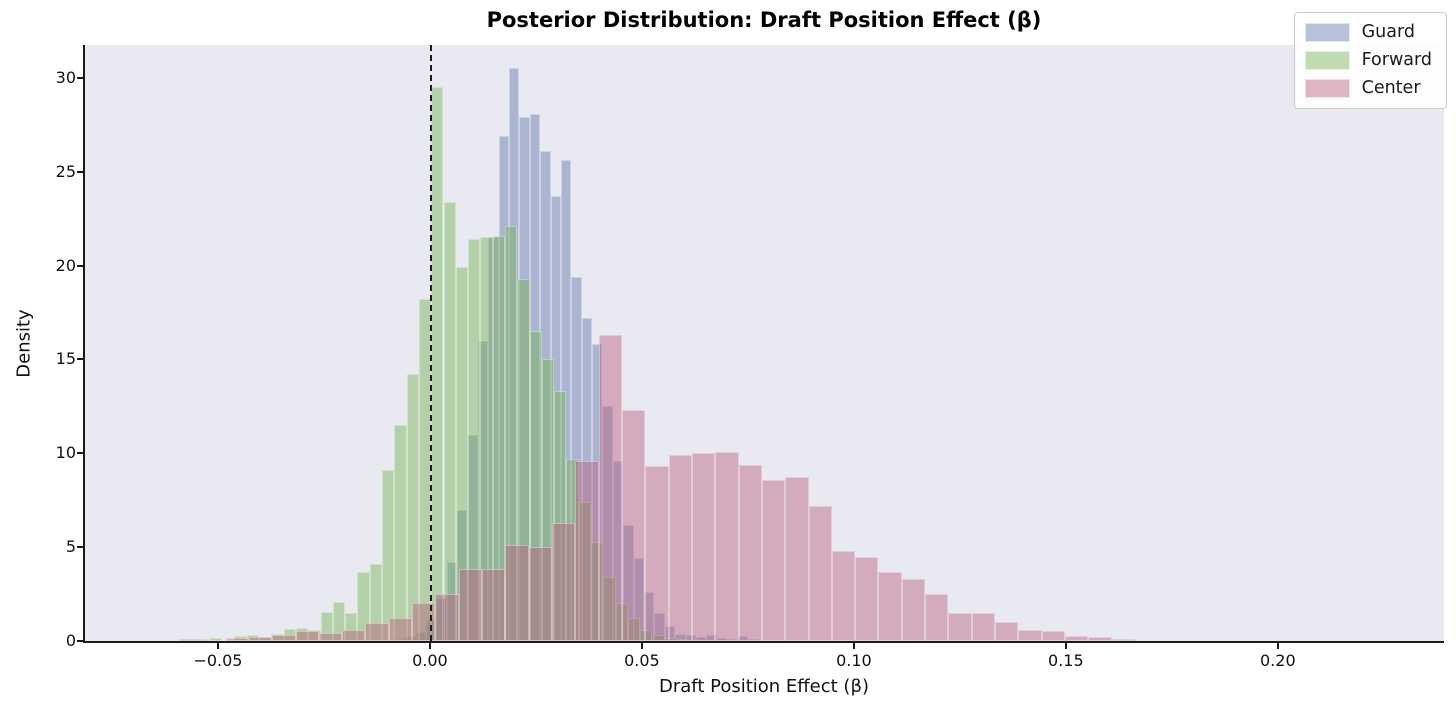 This screenshot has height=721, width=1456. Describe the element at coordinates (70, 547) in the screenshot. I see `y-tick-label: 5` at that location.